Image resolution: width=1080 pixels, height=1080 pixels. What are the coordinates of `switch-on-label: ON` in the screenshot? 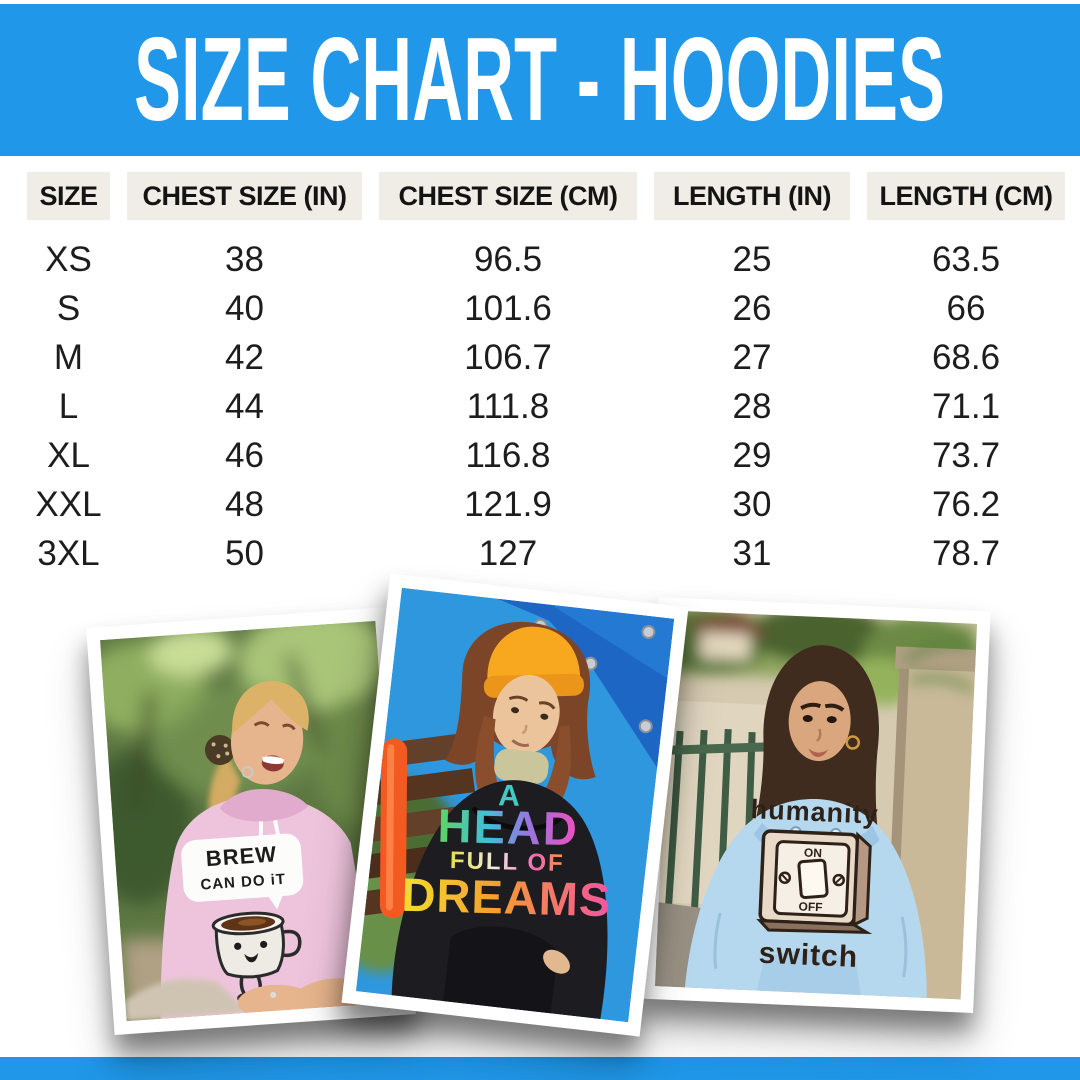 It's located at (813, 853).